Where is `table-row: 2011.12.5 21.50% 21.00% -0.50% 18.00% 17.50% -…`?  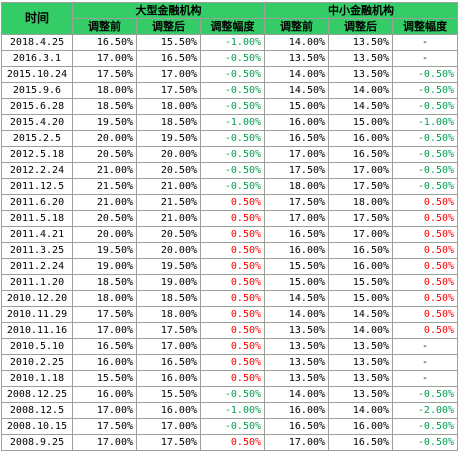 table-row: 2011.12.5 21.50% 21.00% -0.50% 18.00% 17.50% -… is located at coordinates (230, 186).